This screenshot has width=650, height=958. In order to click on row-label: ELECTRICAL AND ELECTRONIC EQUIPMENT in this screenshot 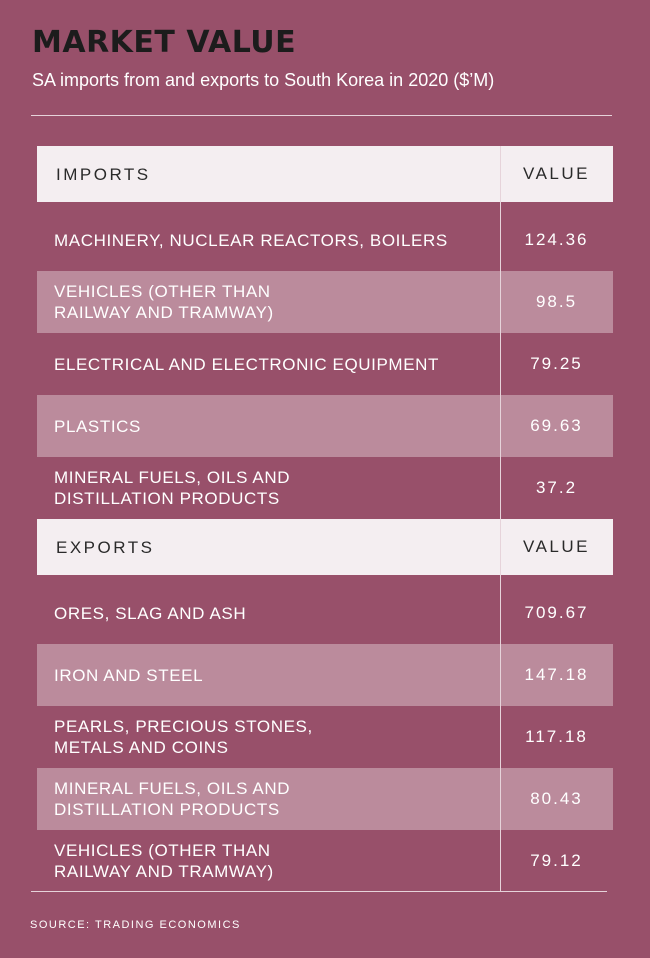, I will do `click(246, 364)`.